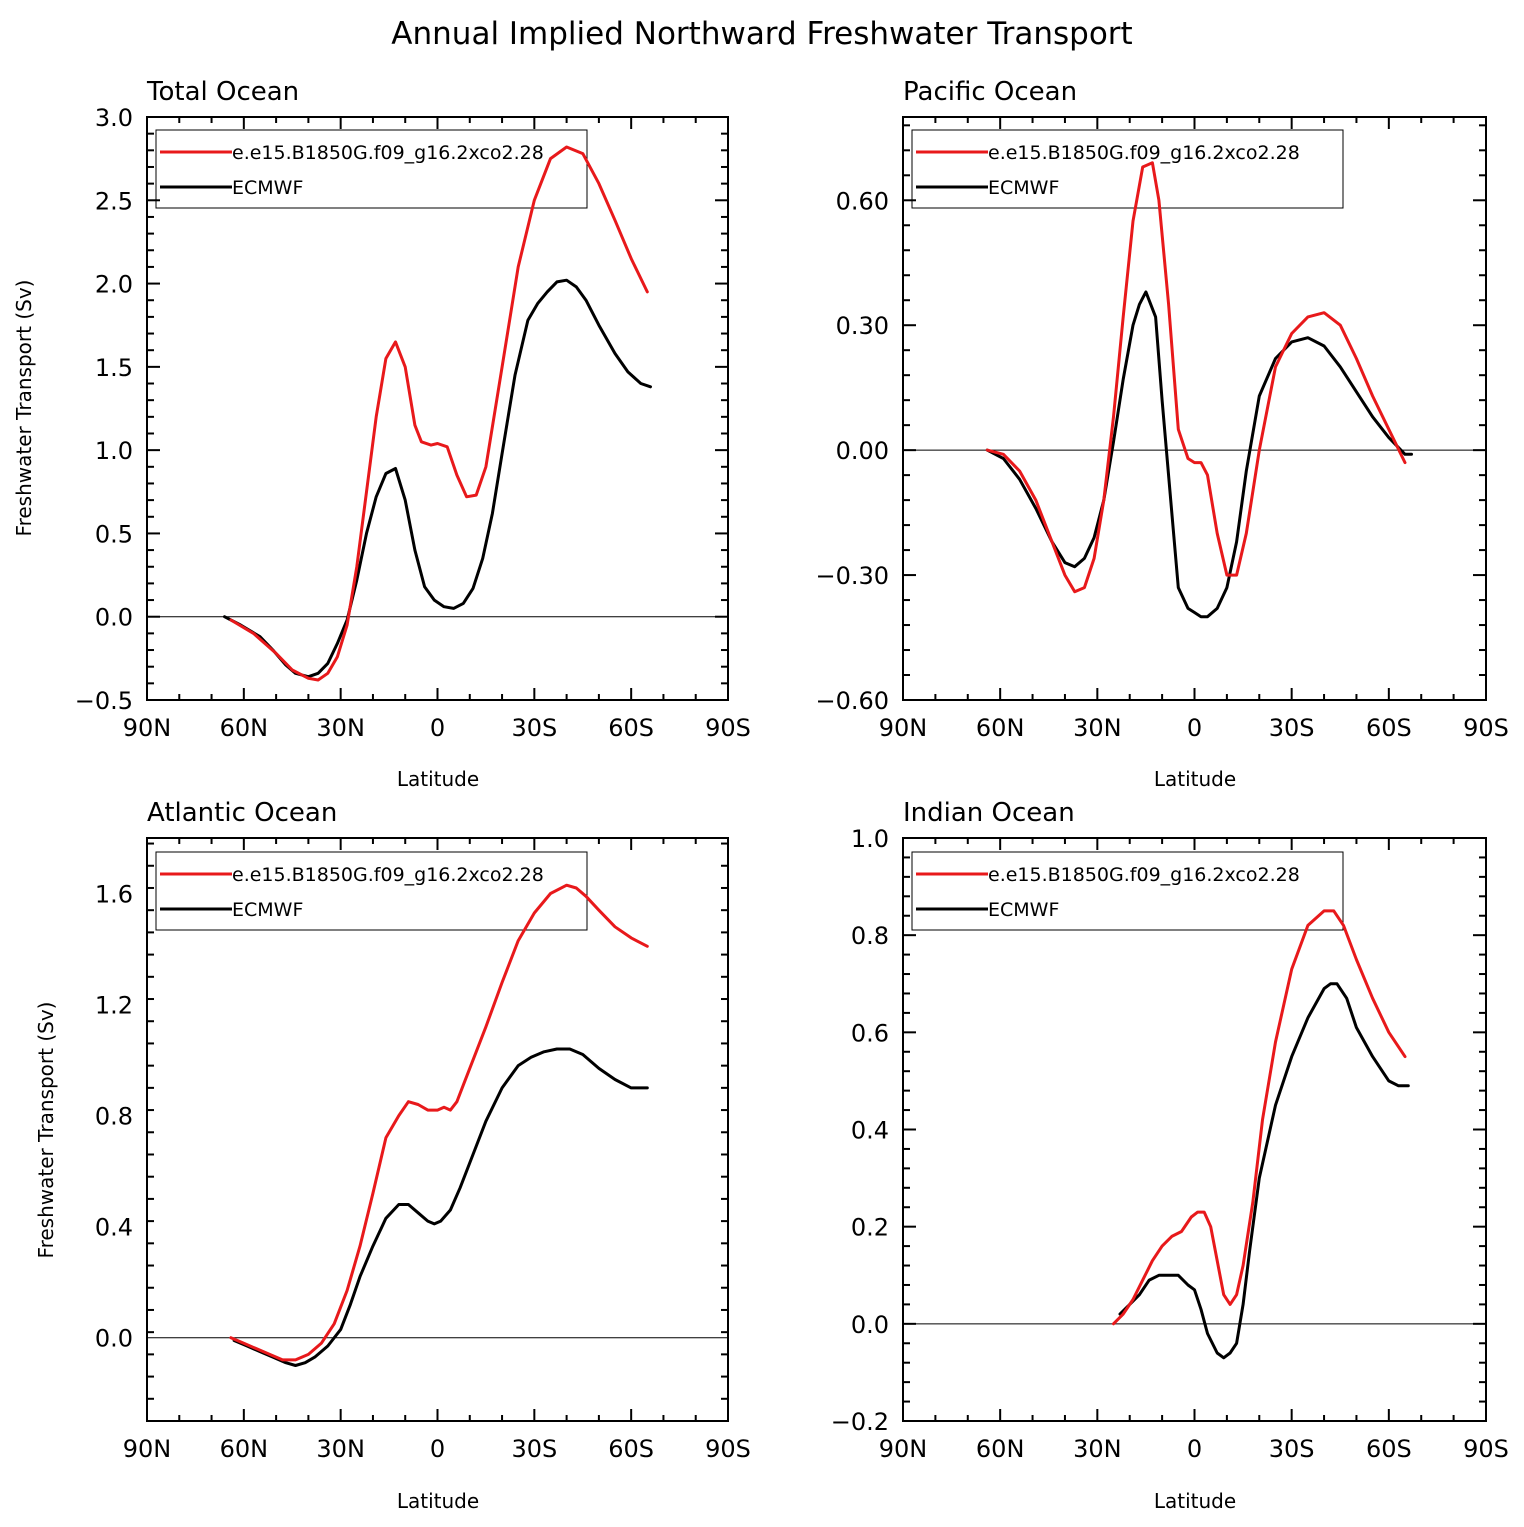  Describe the element at coordinates (114, 285) in the screenshot. I see `y-tick-label: 2.0` at that location.